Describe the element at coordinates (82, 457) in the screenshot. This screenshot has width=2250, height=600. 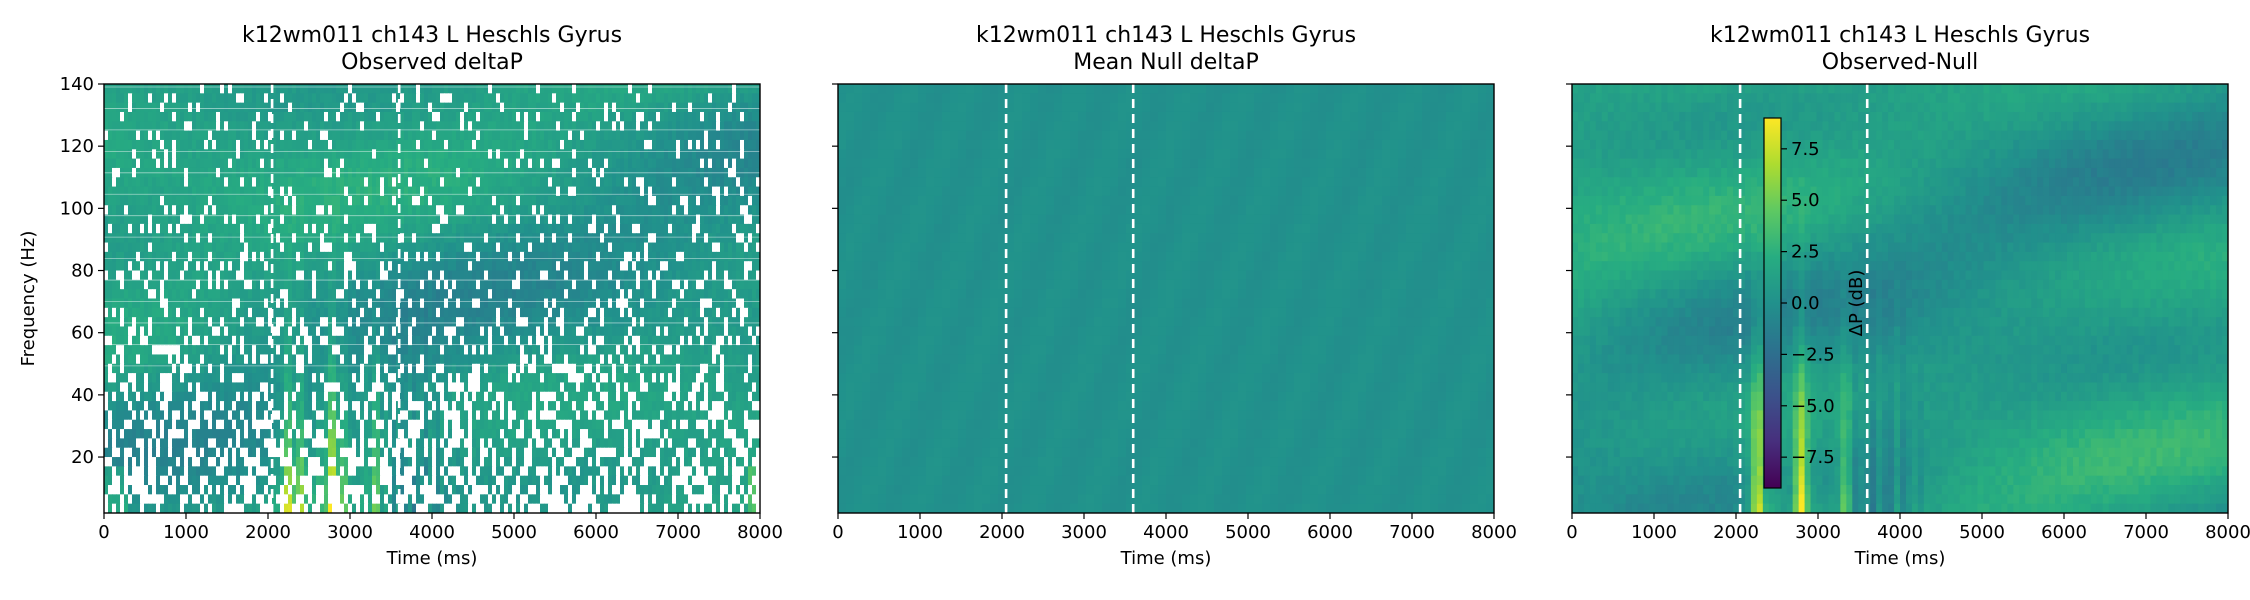
I see `y-tick-label: 20` at that location.